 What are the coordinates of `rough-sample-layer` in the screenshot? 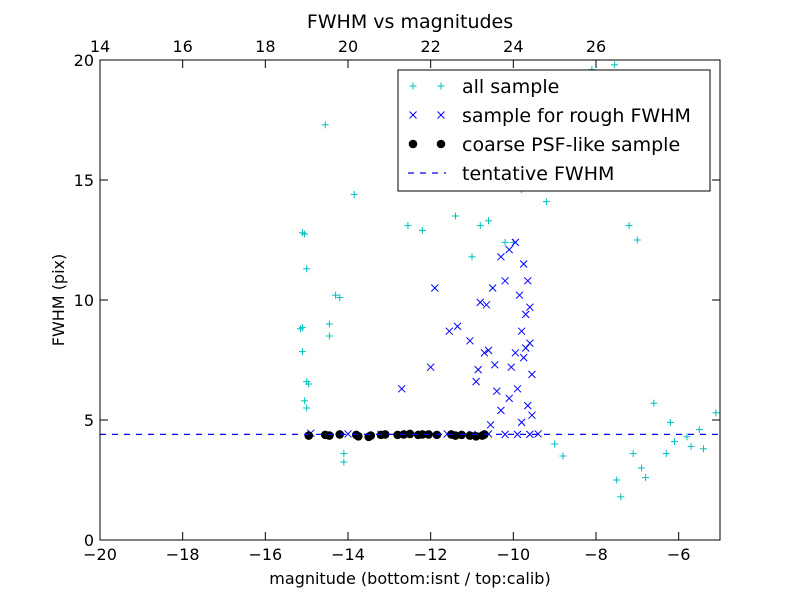 It's located at (424, 338).